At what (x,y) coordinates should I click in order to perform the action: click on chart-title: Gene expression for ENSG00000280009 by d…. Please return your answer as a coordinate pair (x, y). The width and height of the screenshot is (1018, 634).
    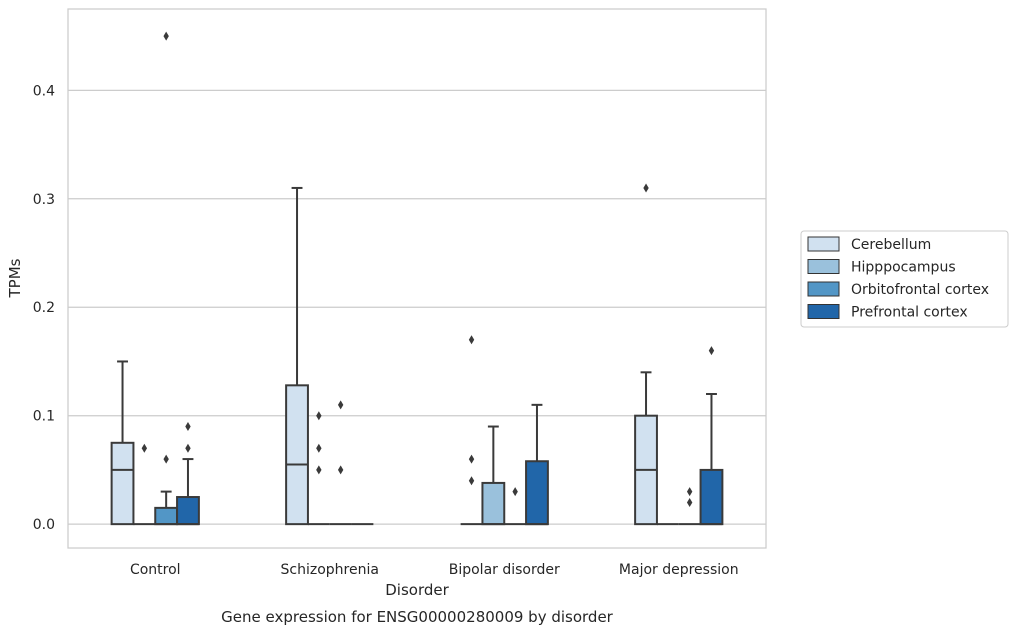
    Looking at the image, I should click on (417, 617).